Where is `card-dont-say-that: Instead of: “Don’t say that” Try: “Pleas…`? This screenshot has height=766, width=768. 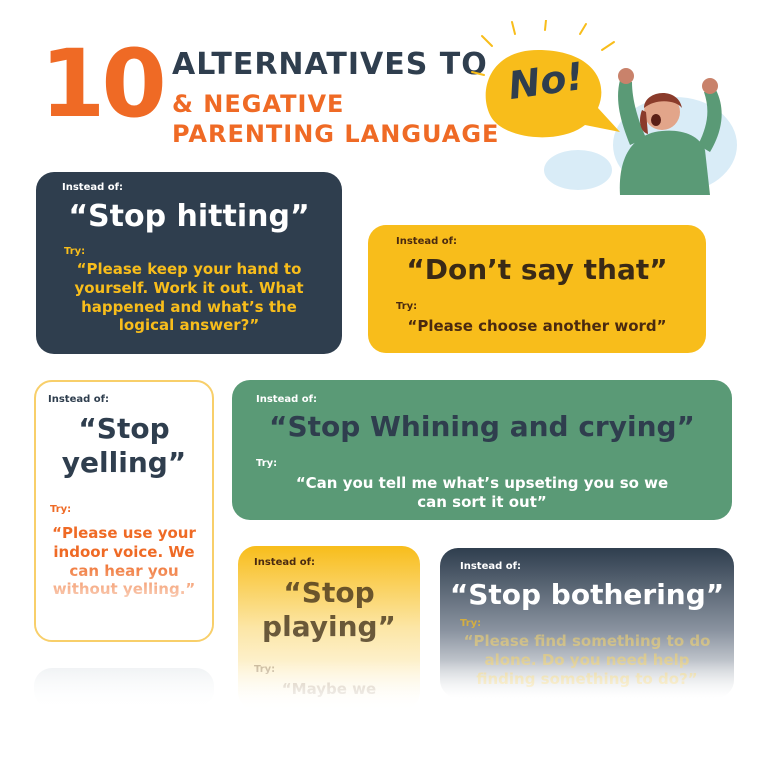 card-dont-say-that: Instead of: “Don’t say that” Try: “Pleas… is located at coordinates (537, 289).